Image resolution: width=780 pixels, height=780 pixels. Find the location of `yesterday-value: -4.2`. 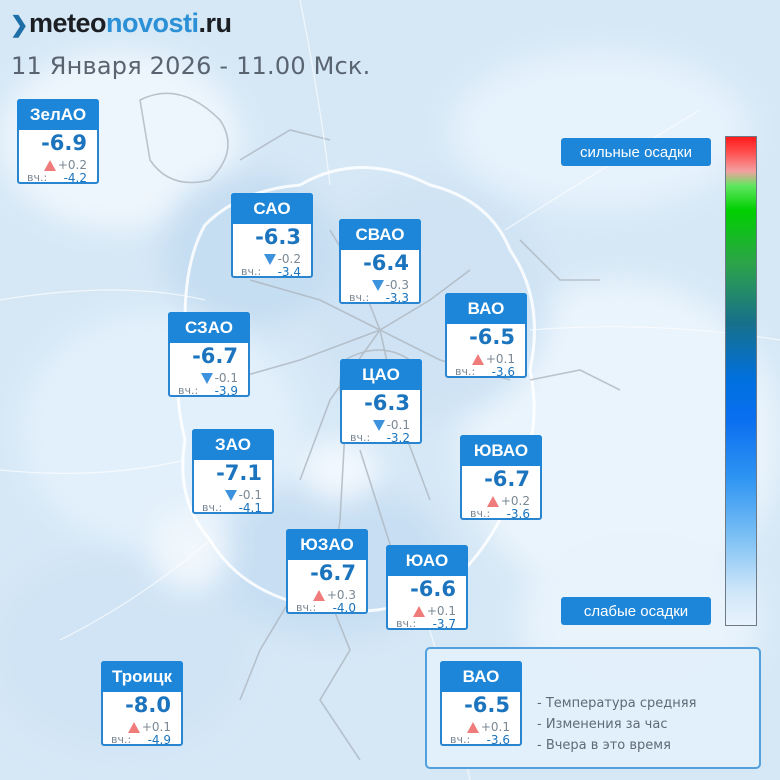

yesterday-value: -4.2 is located at coordinates (75, 178).